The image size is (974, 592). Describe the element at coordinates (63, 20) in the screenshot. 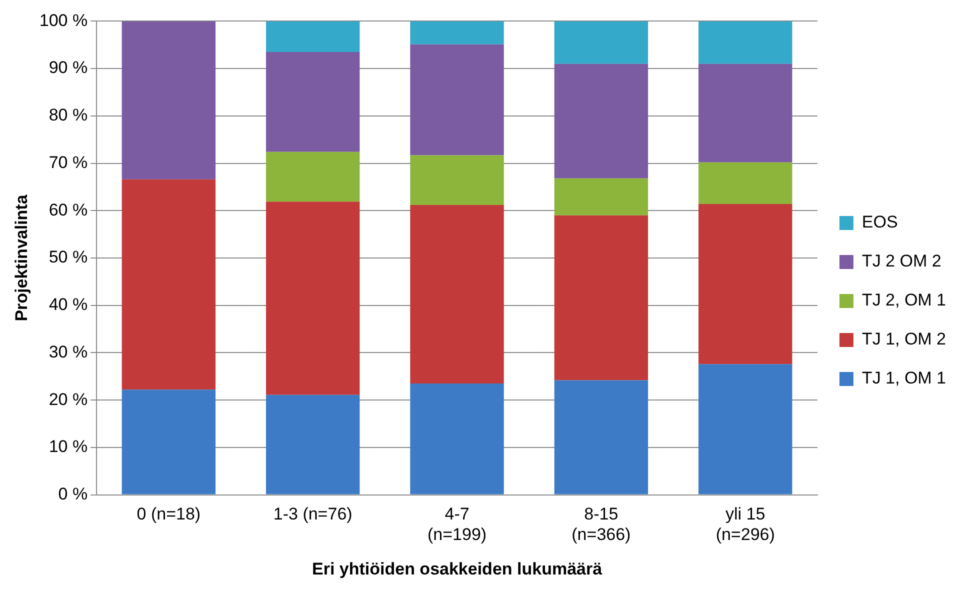

I see `y-tick-label: 100 %` at that location.